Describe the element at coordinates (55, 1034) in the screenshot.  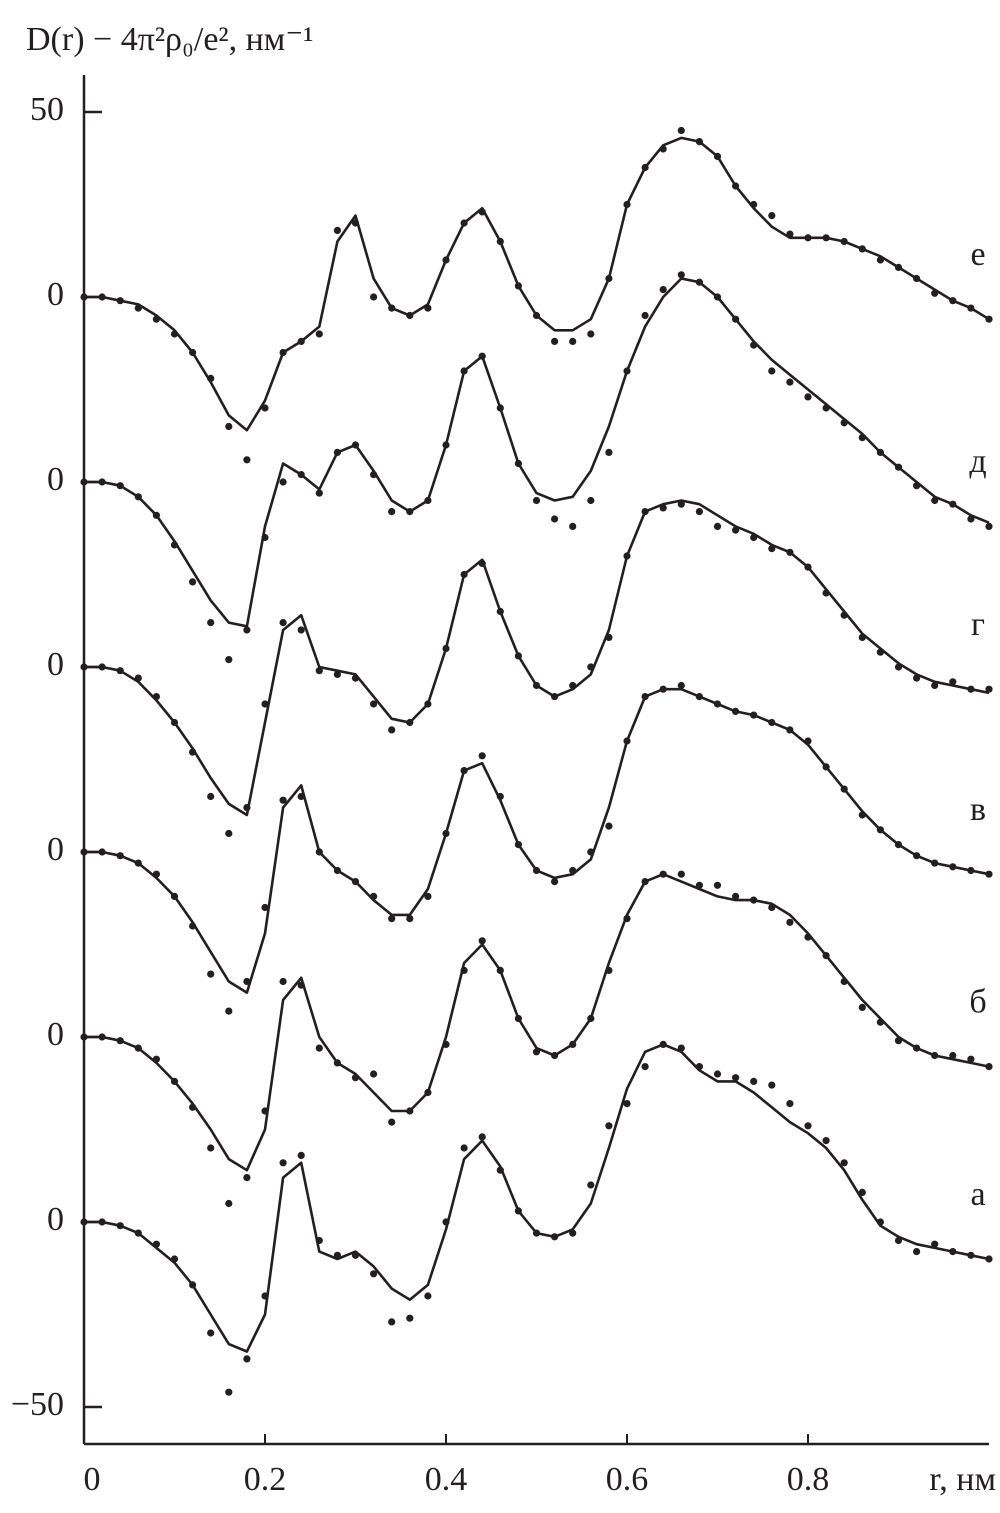
I see `y-tick-label: 0` at that location.